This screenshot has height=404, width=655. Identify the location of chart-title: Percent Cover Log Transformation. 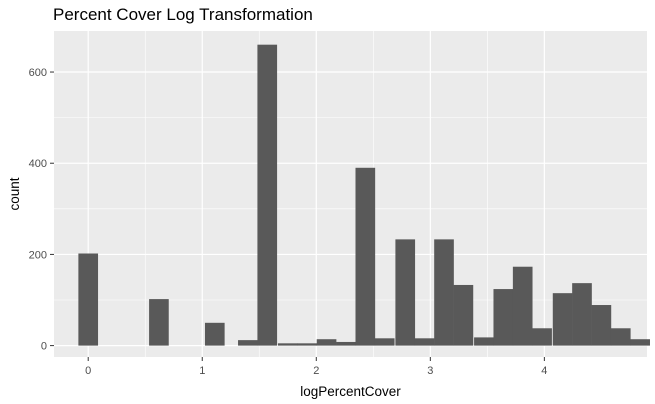
(183, 14).